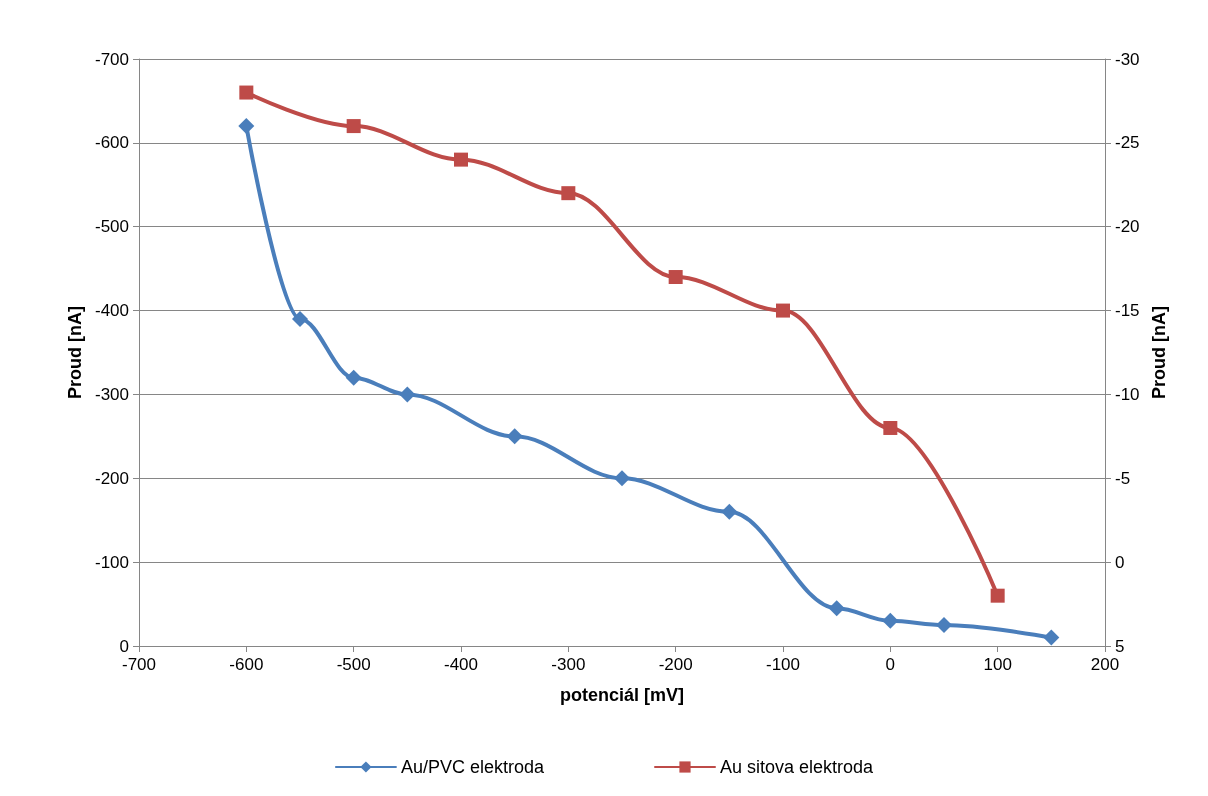  What do you see at coordinates (353, 664) in the screenshot?
I see `x-tick-label: -500` at bounding box center [353, 664].